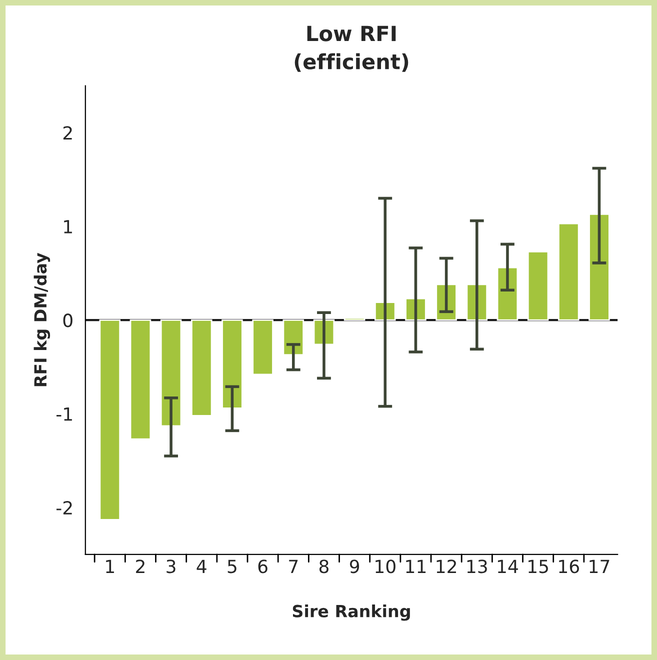 The image size is (657, 660). What do you see at coordinates (201, 566) in the screenshot?
I see `x-tick-label: 4` at bounding box center [201, 566].